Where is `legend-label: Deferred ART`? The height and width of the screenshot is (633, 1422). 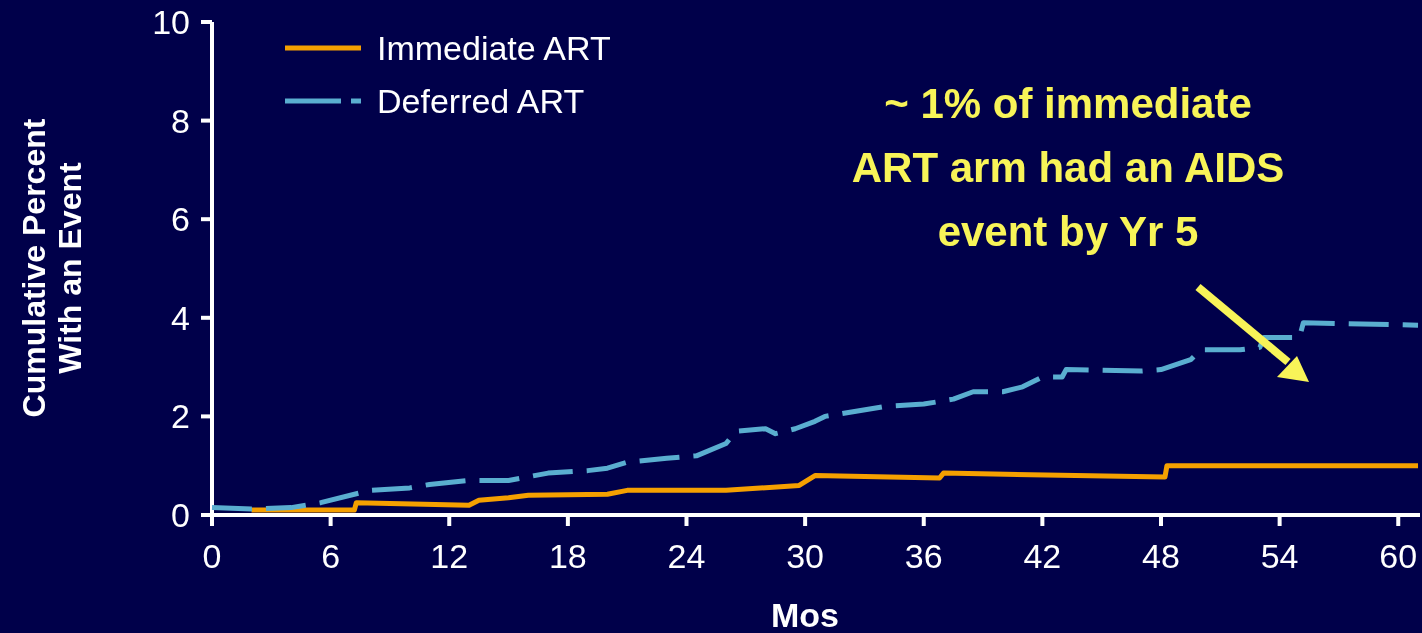
legend-label: Deferred ART is located at coordinates (481, 101).